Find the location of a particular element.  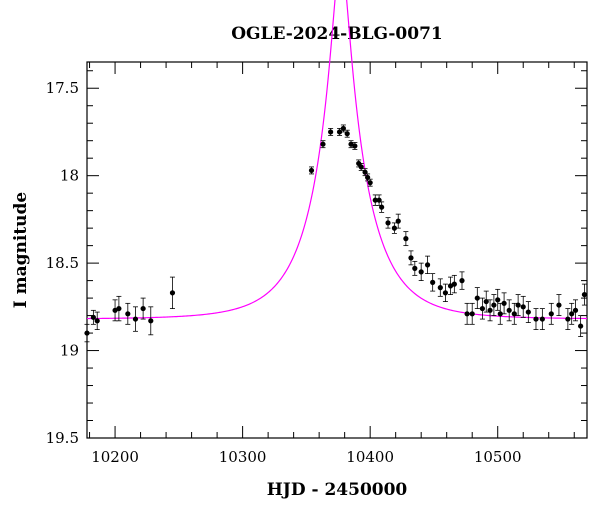

y-tick-labels: 17.5 18 18.5 19 19.5 is located at coordinates (62, 263).